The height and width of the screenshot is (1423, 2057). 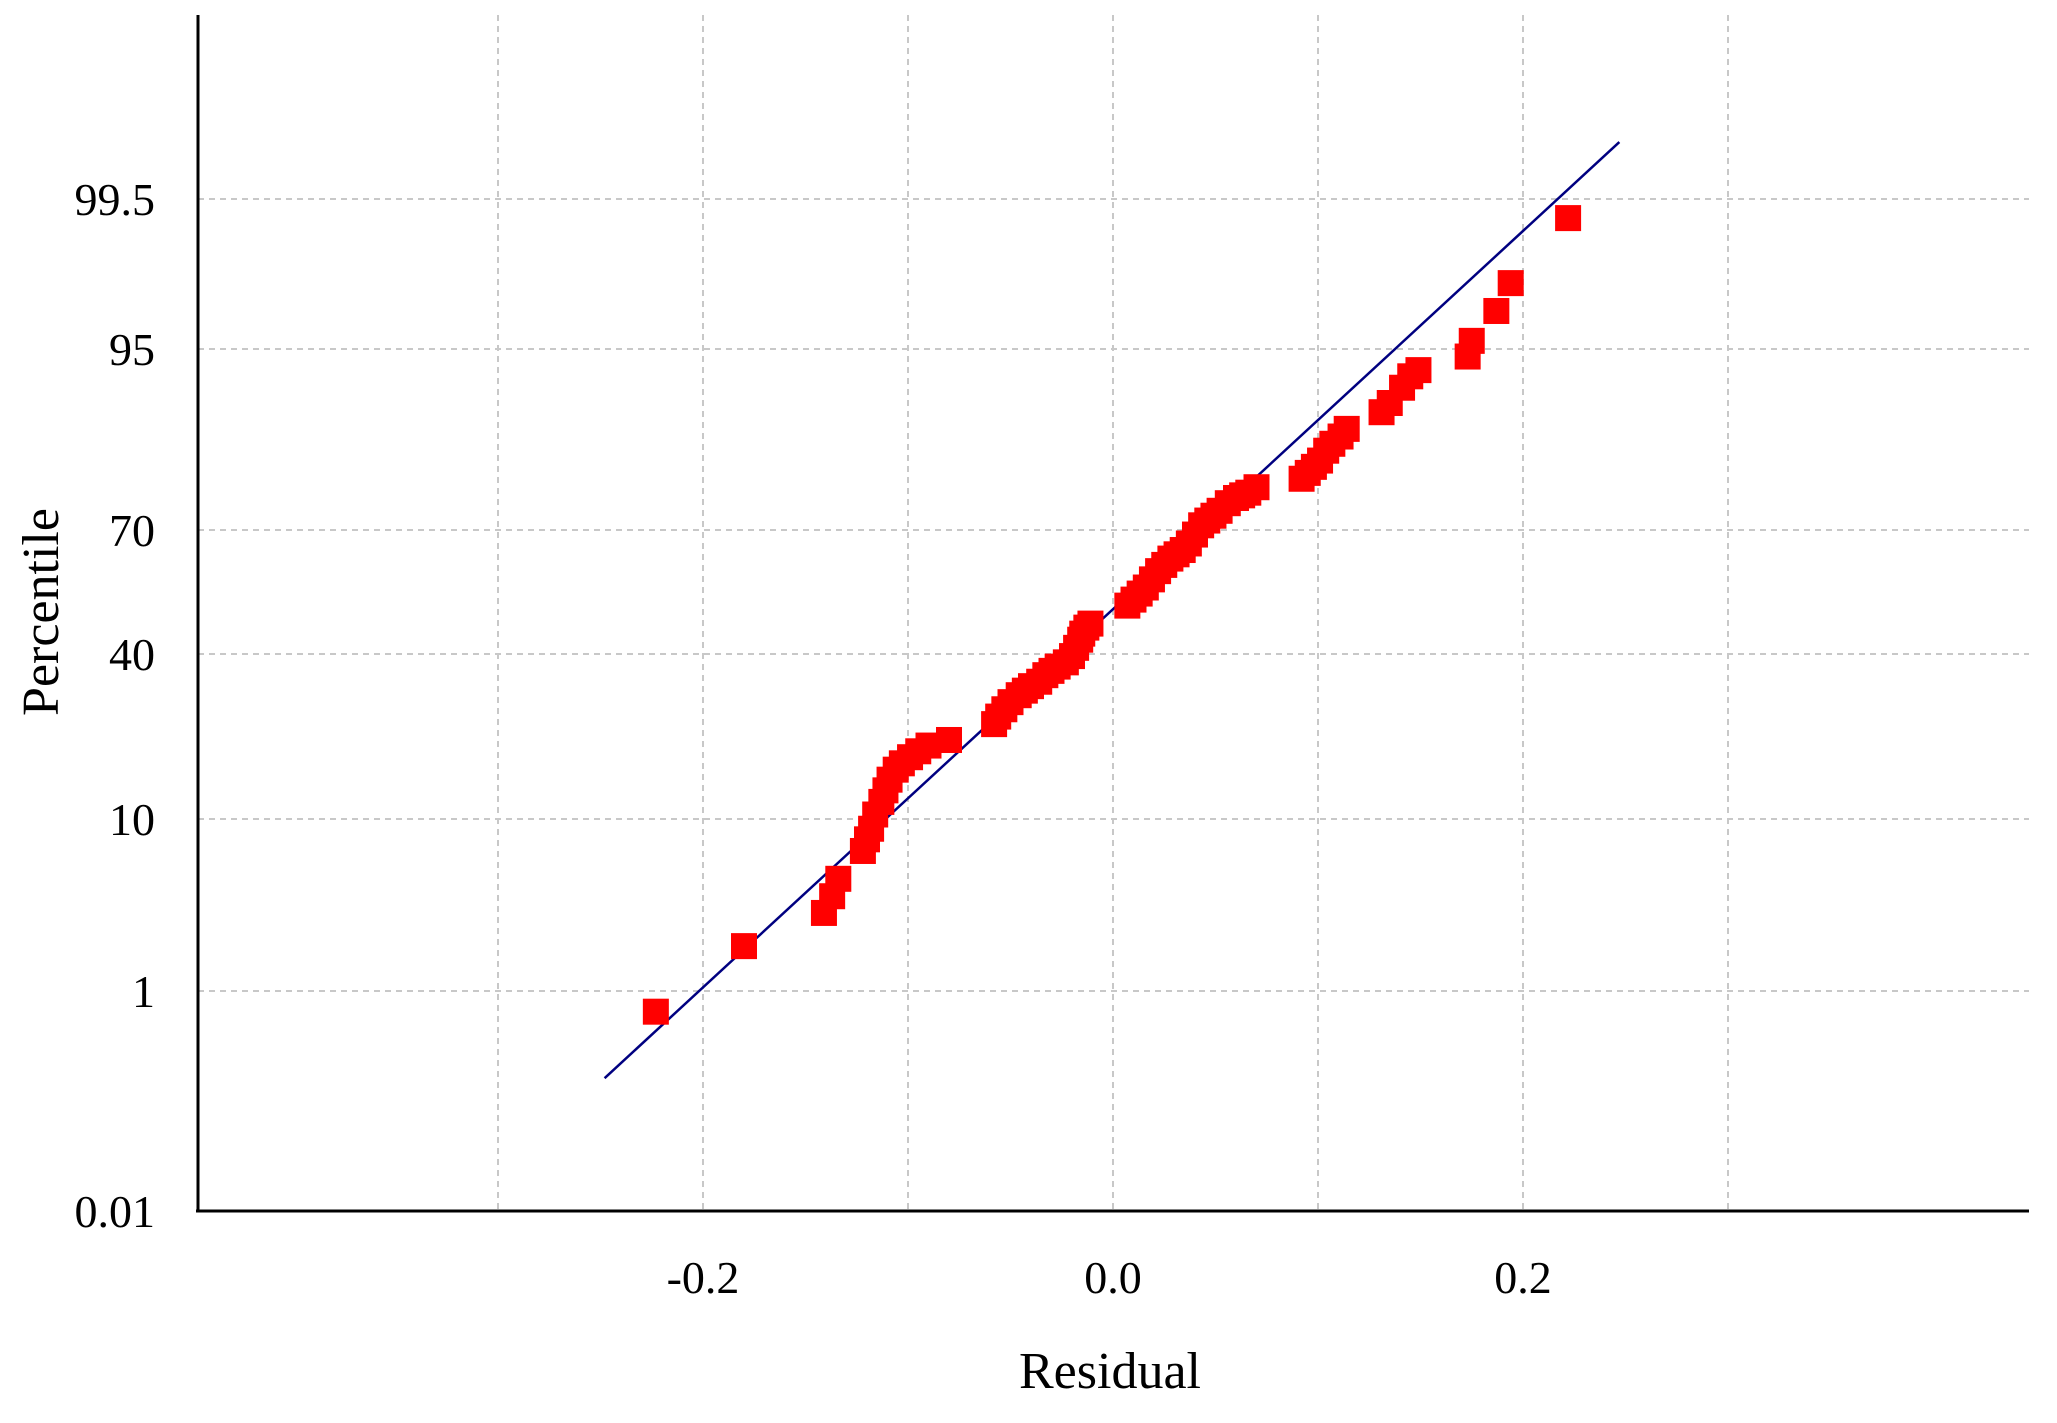 I want to click on y-tick-label: 70, so click(x=132, y=530).